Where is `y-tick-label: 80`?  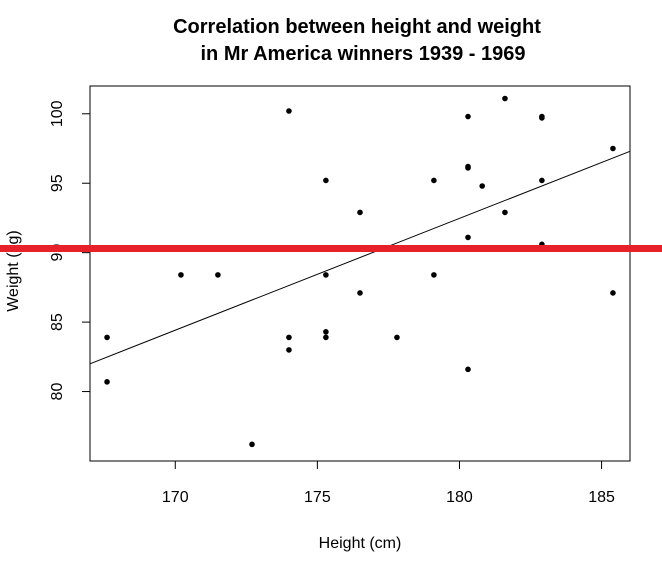 y-tick-label: 80 is located at coordinates (57, 392).